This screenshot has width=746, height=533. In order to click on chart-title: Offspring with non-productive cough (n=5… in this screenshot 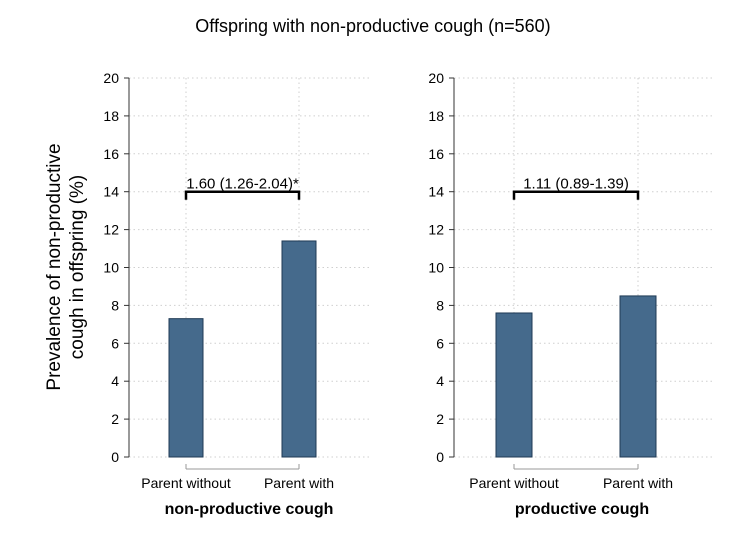, I will do `click(372, 26)`.